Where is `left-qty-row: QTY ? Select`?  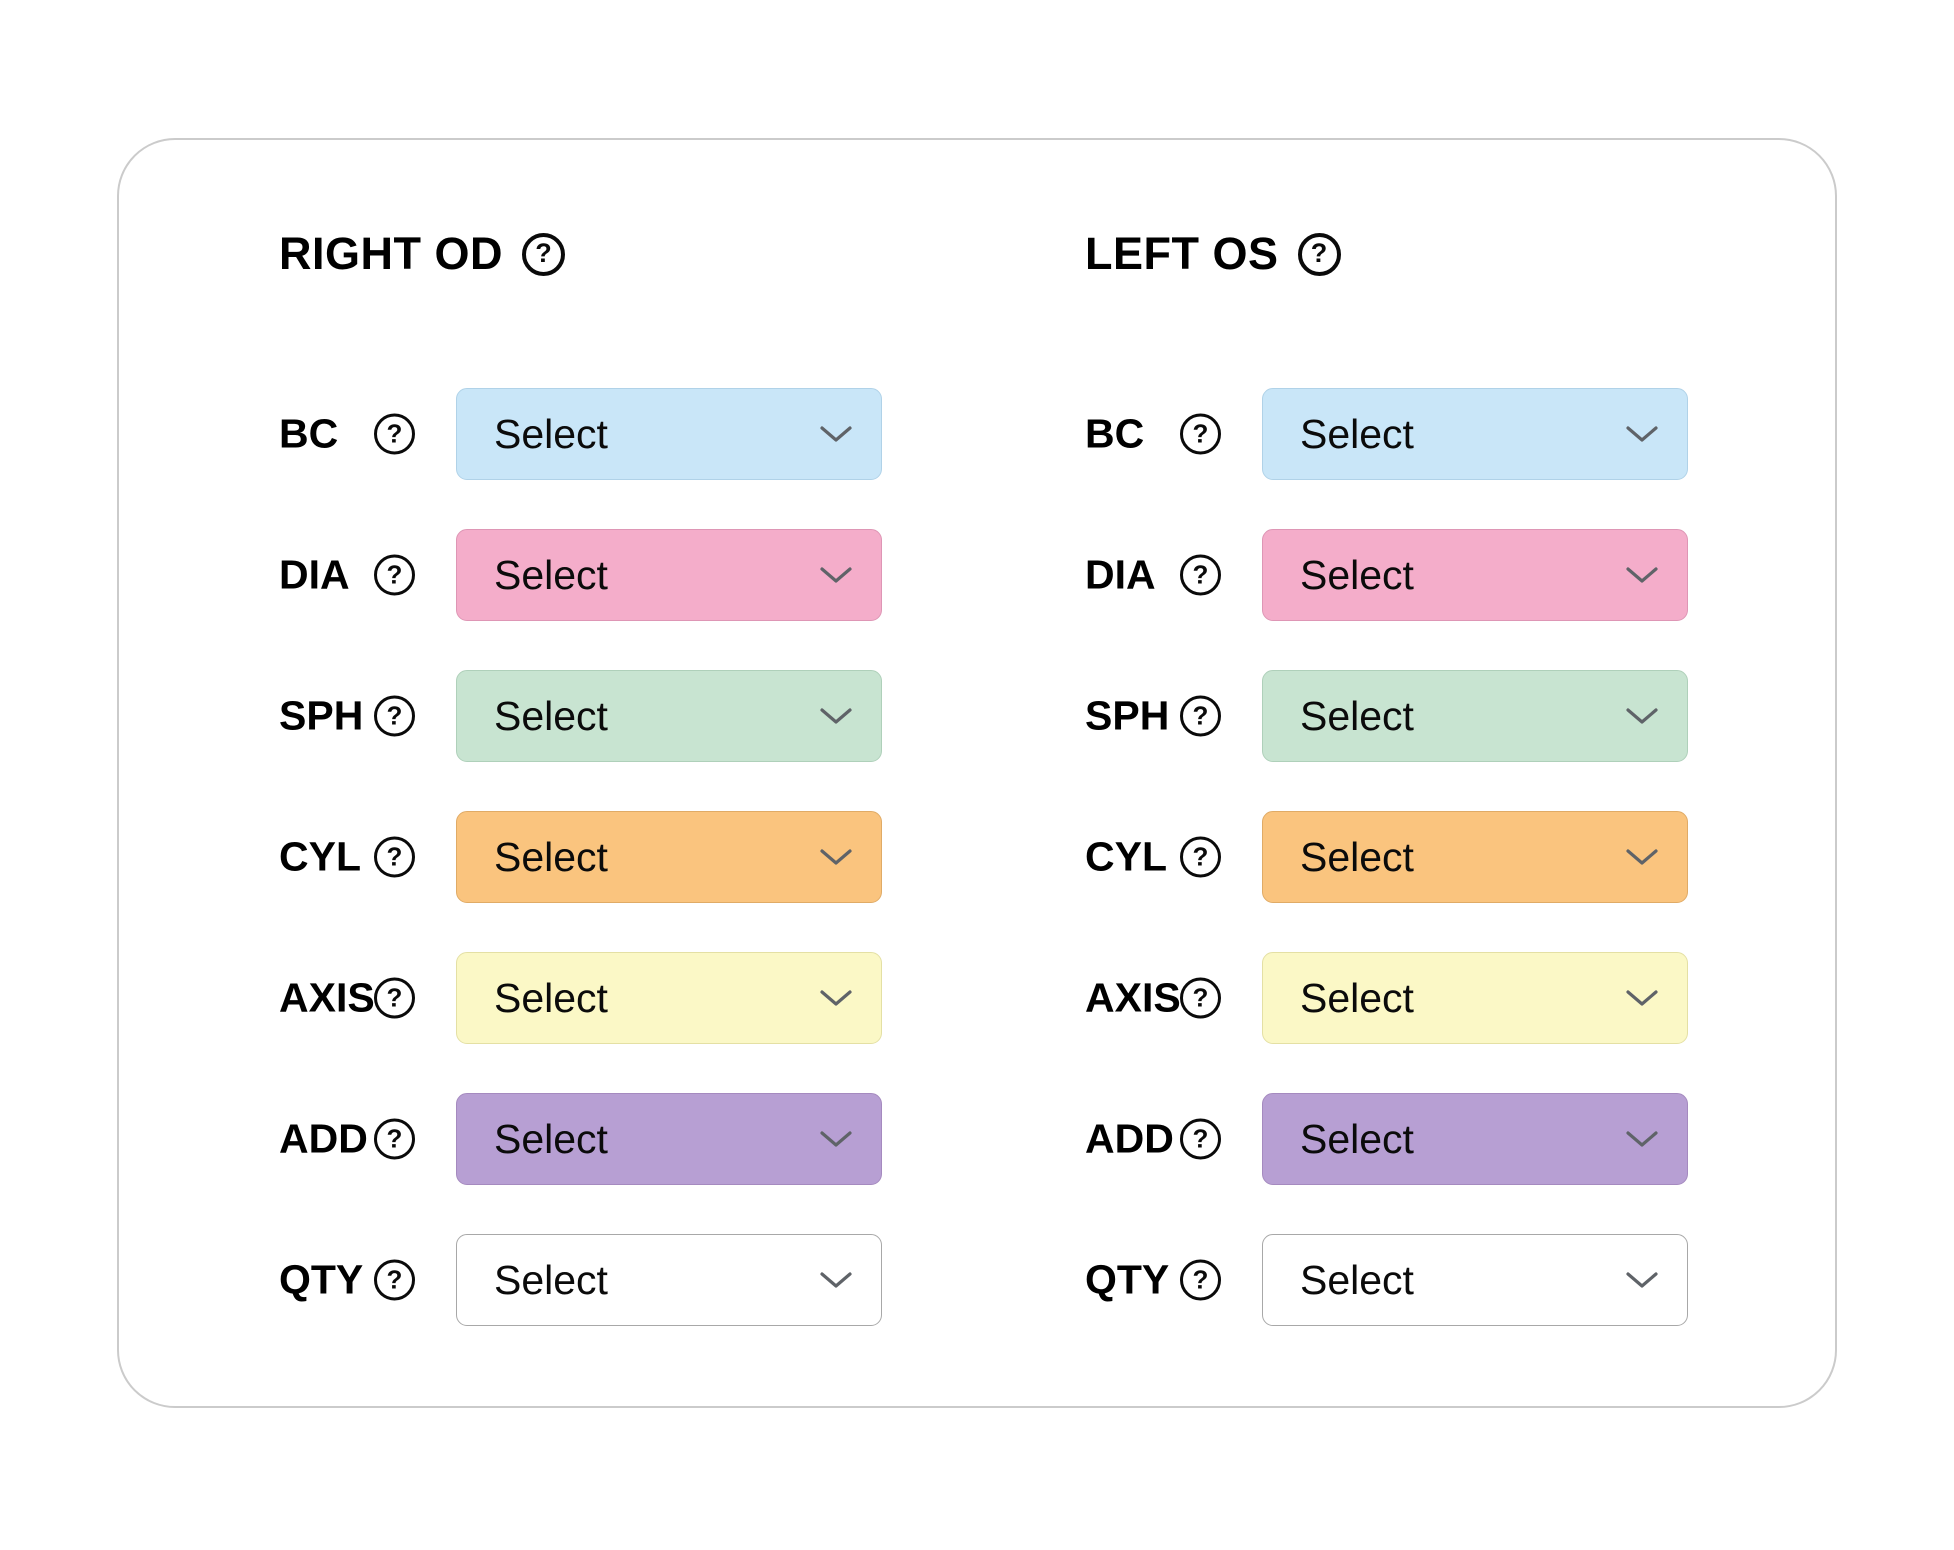 left-qty-row: QTY ? Select is located at coordinates (1391, 1280).